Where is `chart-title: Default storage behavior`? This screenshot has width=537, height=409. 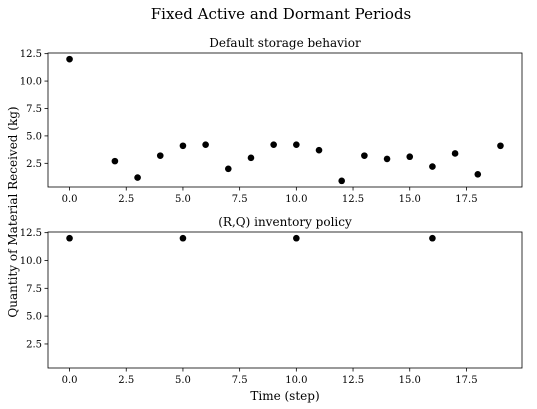
chart-title: Default storage behavior is located at coordinates (285, 43).